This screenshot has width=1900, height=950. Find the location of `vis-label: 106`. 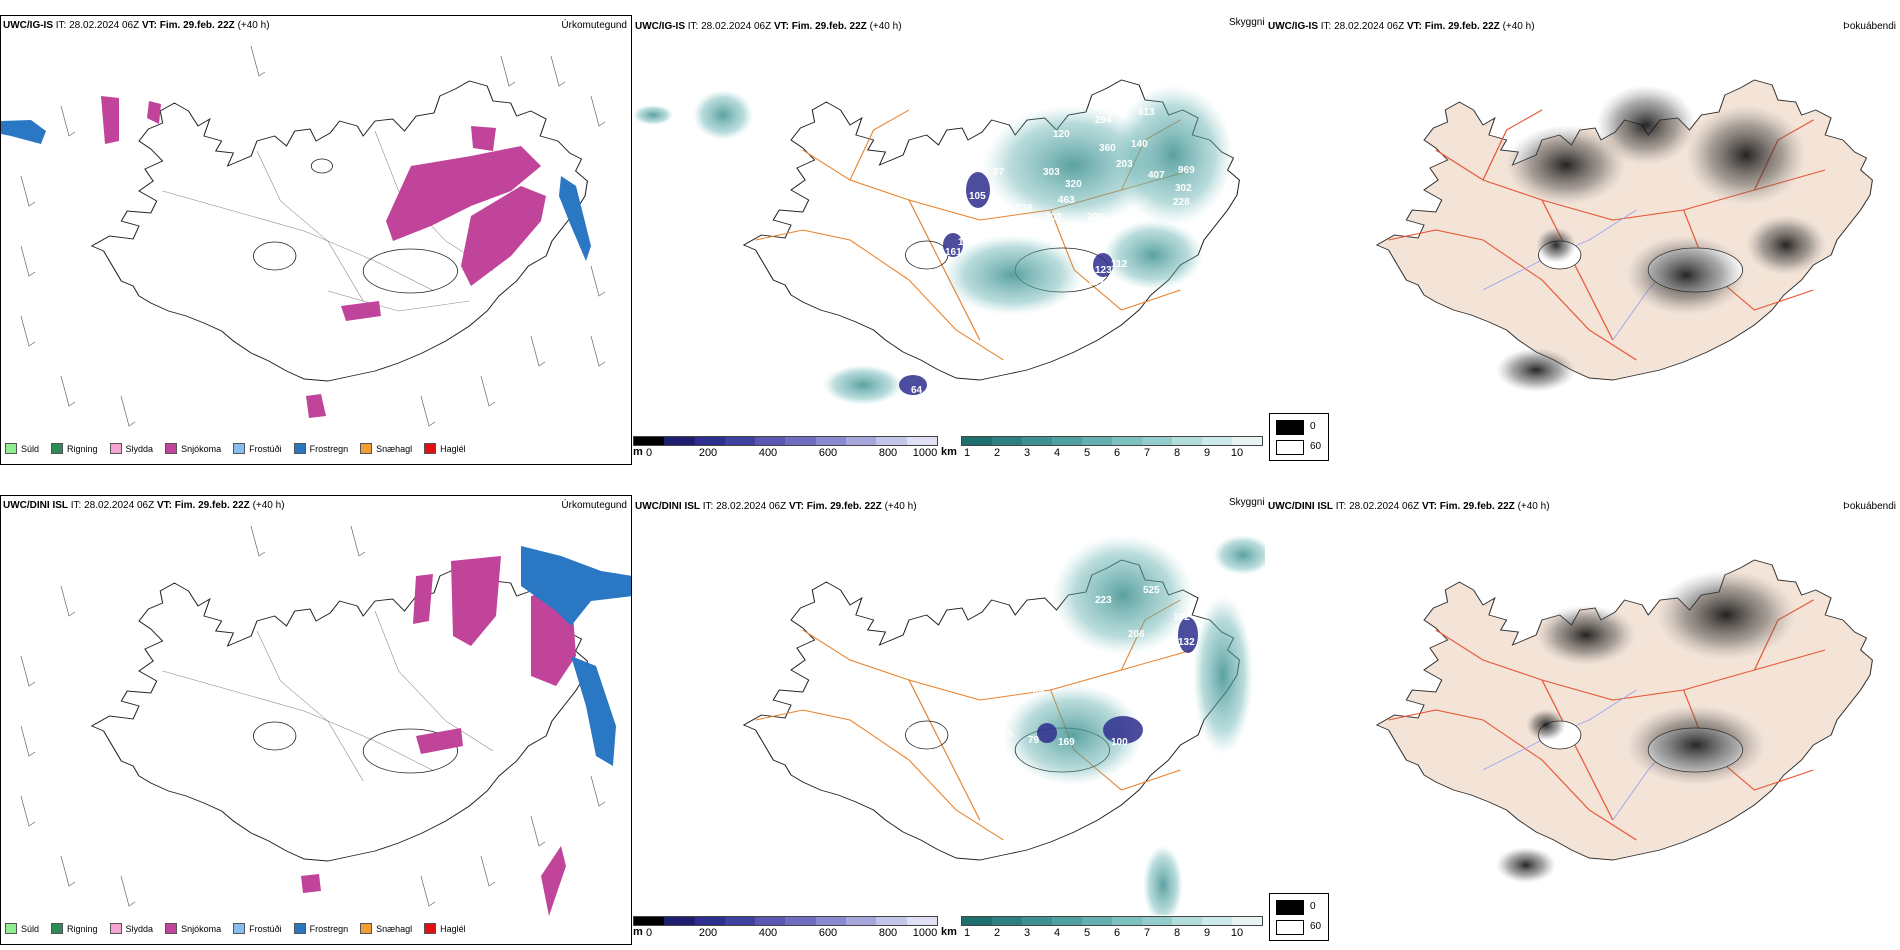

vis-label: 106 is located at coordinates (911, 347).